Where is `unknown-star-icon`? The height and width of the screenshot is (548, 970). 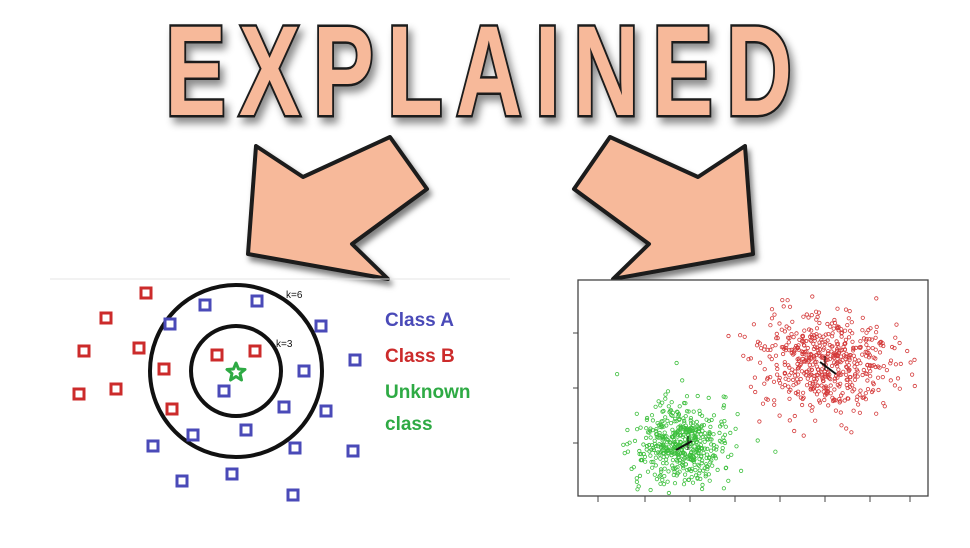 unknown-star-icon is located at coordinates (236, 371).